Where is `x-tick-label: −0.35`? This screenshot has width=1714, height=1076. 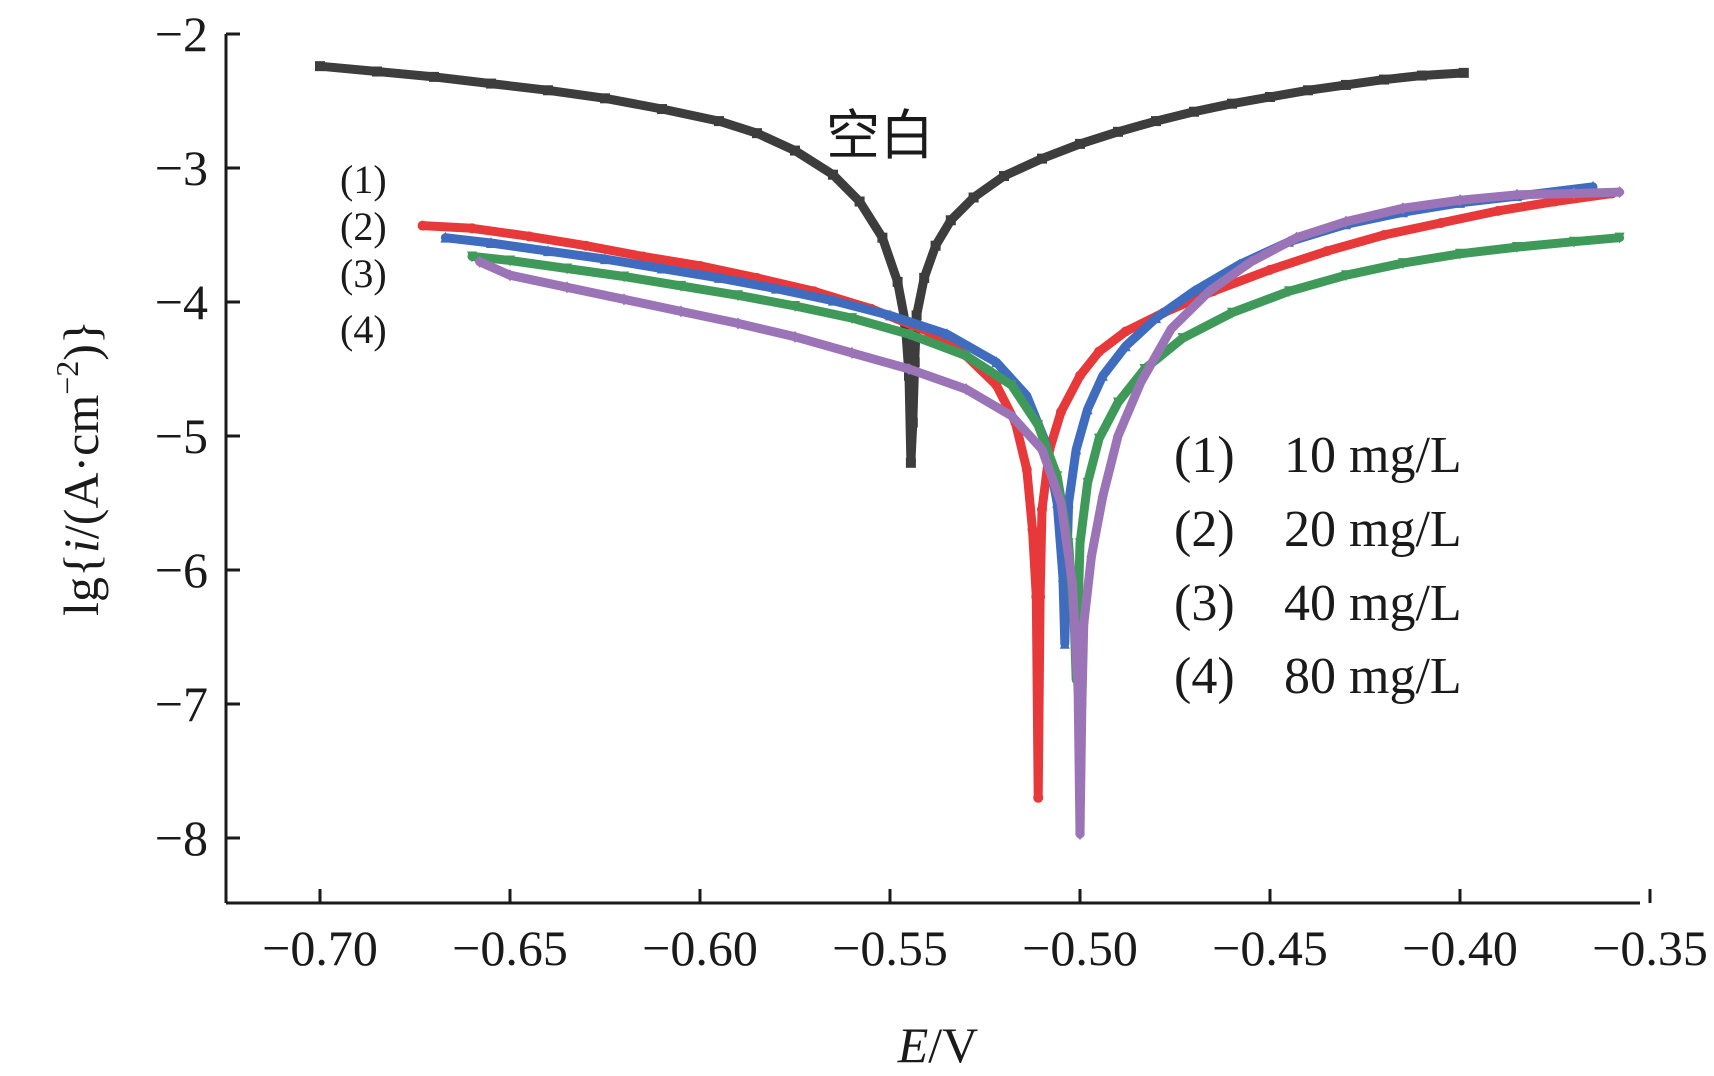
x-tick-label: −0.35 is located at coordinates (1650, 948).